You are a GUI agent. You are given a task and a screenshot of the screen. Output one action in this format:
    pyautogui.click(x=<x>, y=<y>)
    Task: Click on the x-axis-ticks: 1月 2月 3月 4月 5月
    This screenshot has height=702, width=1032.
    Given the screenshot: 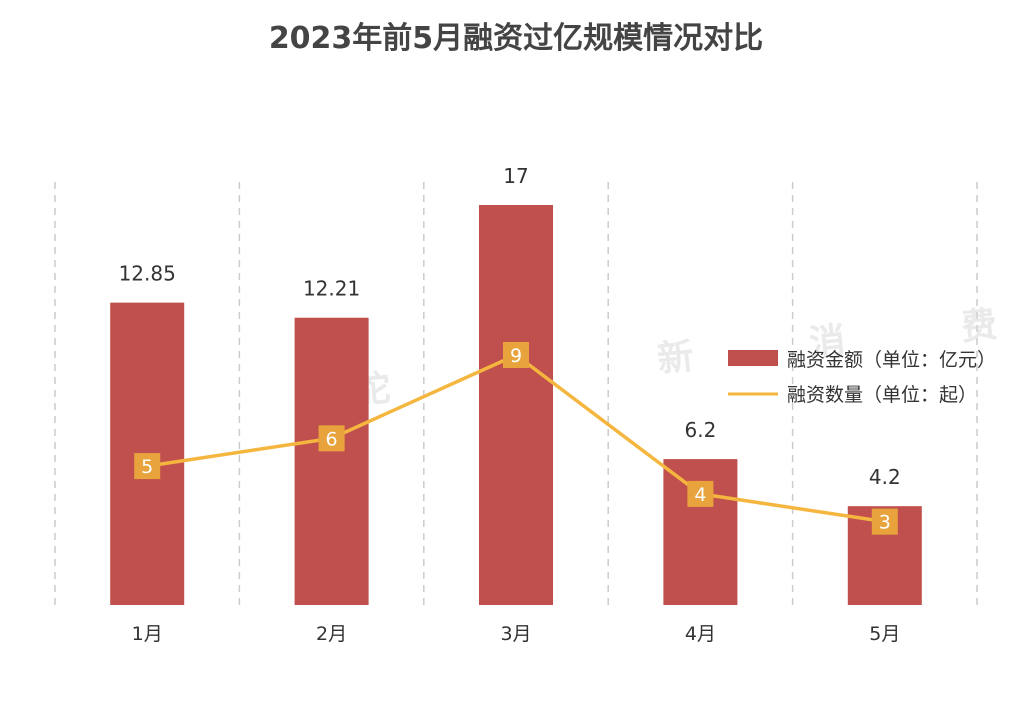 What is the action you would take?
    pyautogui.click(x=516, y=634)
    